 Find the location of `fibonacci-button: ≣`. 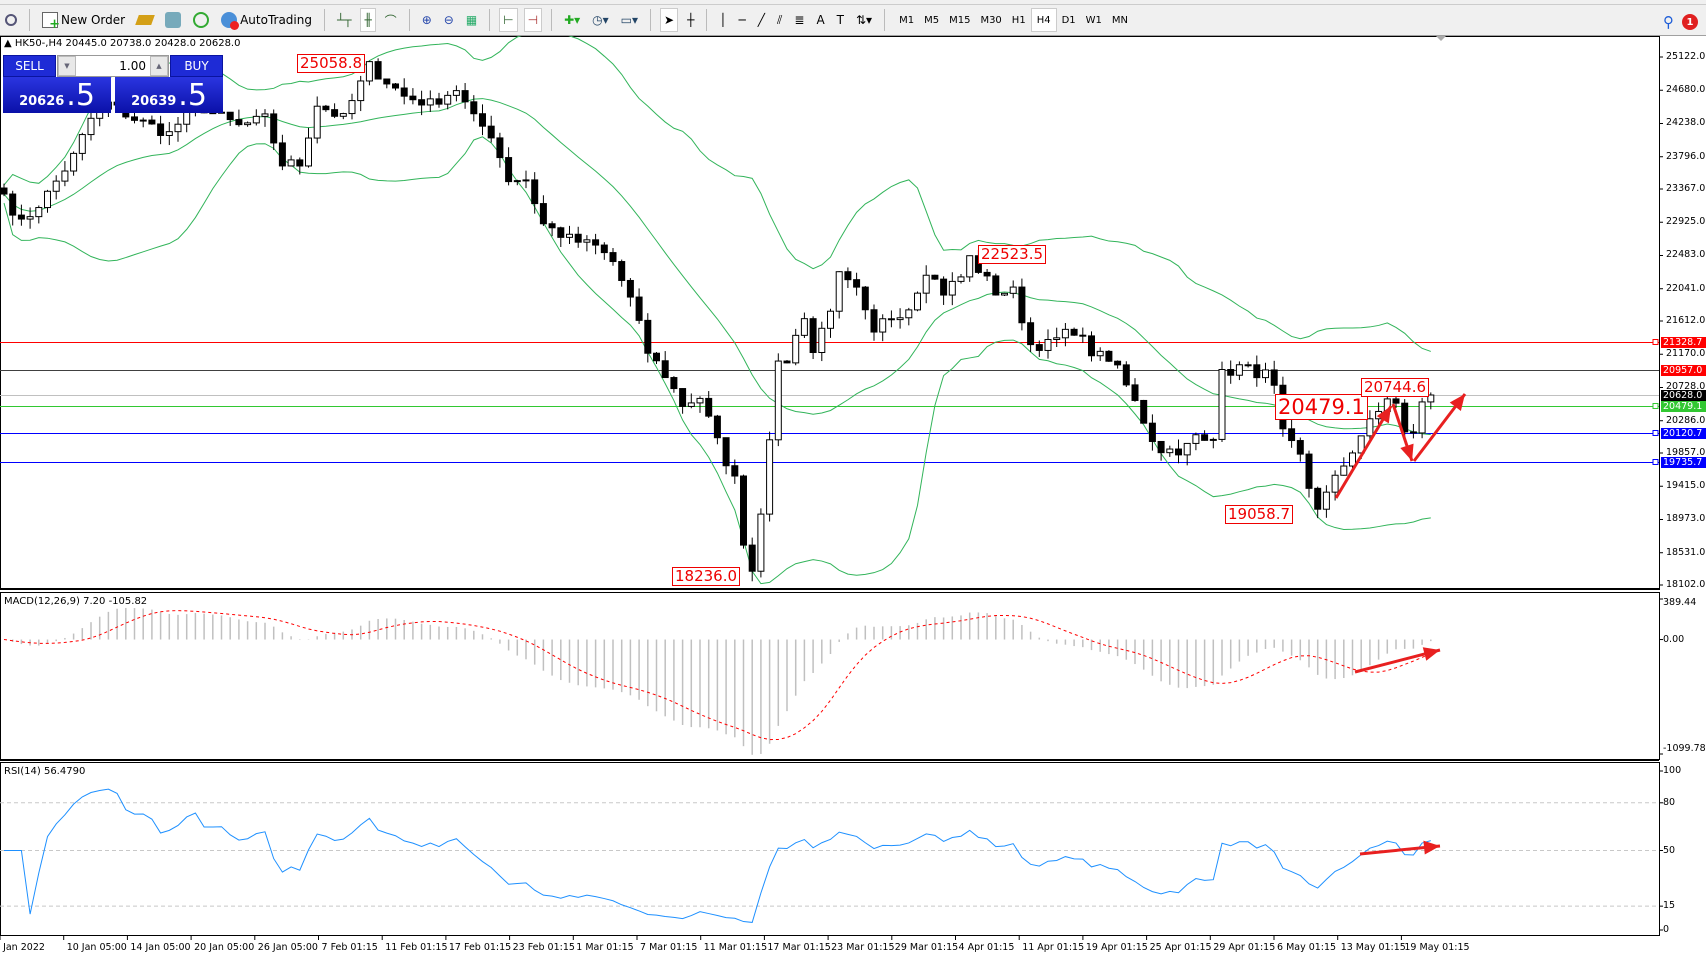

fibonacci-button: ≣ is located at coordinates (799, 20).